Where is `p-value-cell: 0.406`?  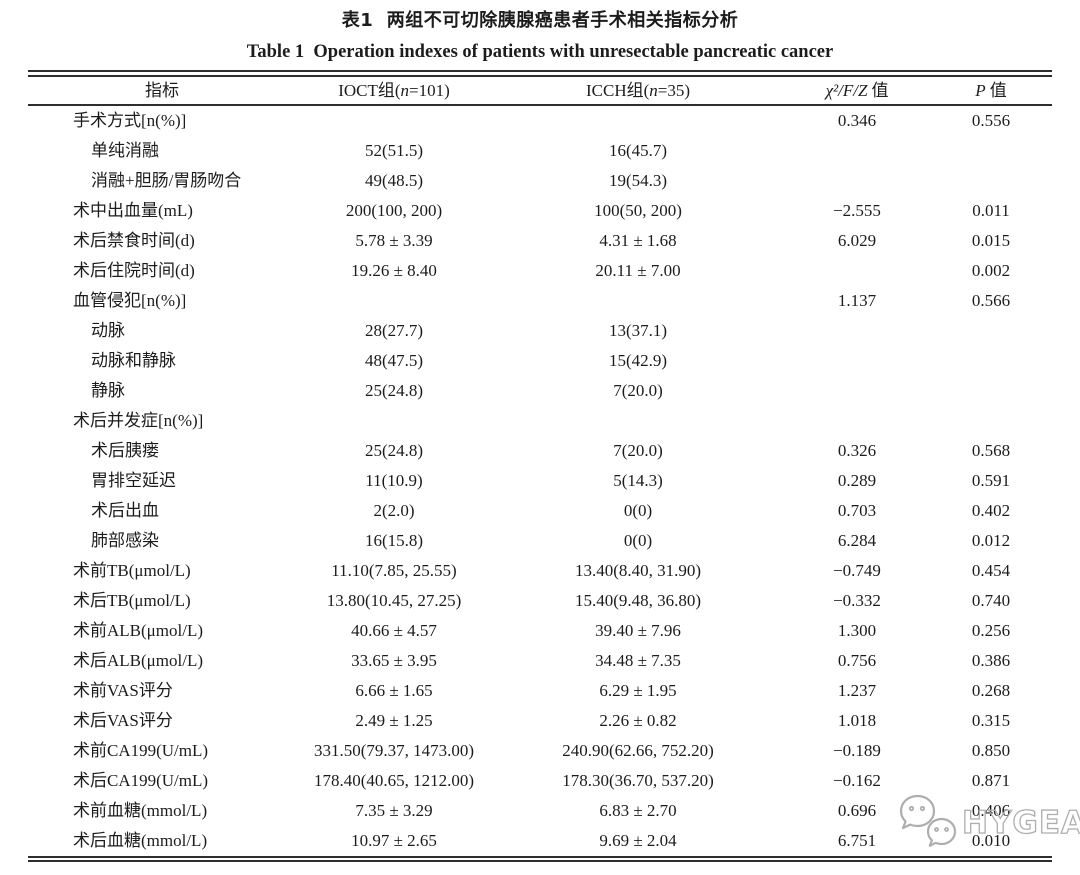 p-value-cell: 0.406 is located at coordinates (991, 810).